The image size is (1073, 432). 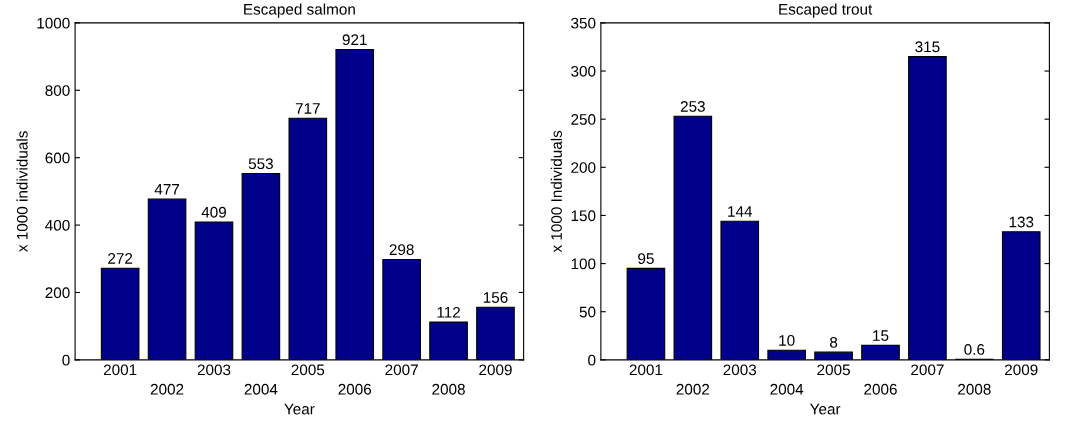 I want to click on chart-title: Escaped trout, so click(x=826, y=10).